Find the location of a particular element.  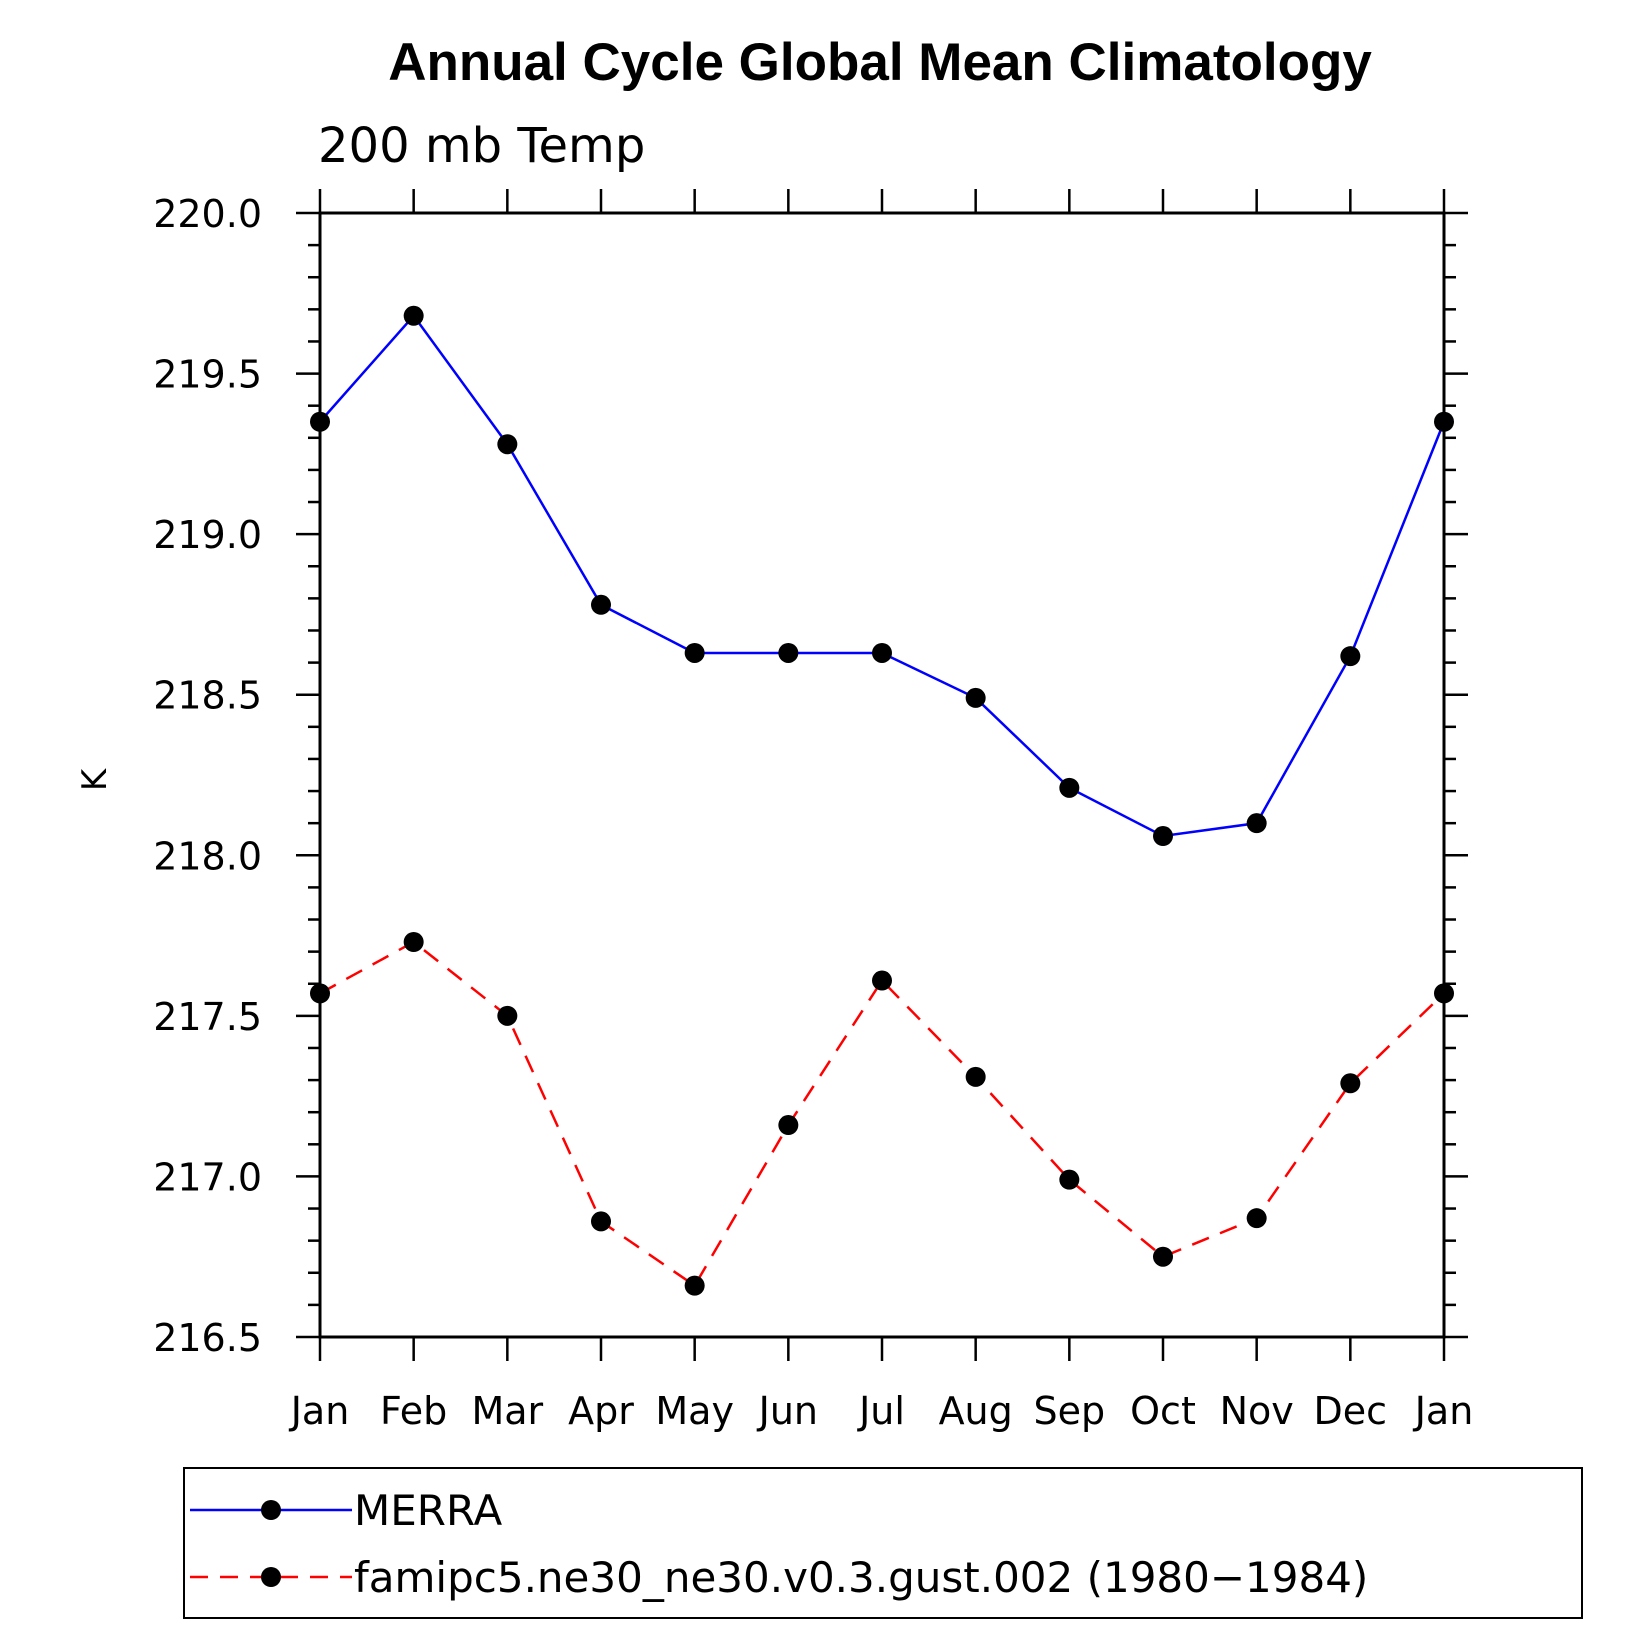

y-tick-label: 217.5 is located at coordinates (207, 1017).